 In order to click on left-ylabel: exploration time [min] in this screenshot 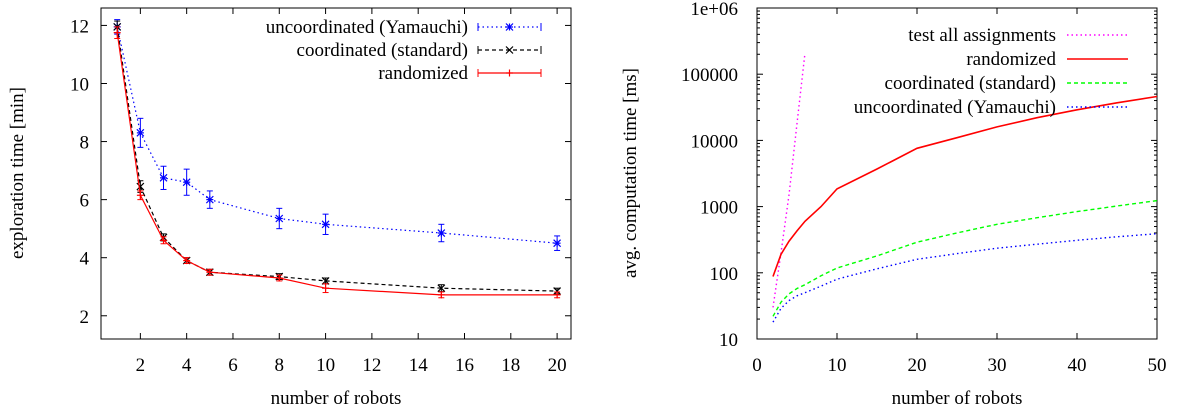, I will do `click(17, 173)`.